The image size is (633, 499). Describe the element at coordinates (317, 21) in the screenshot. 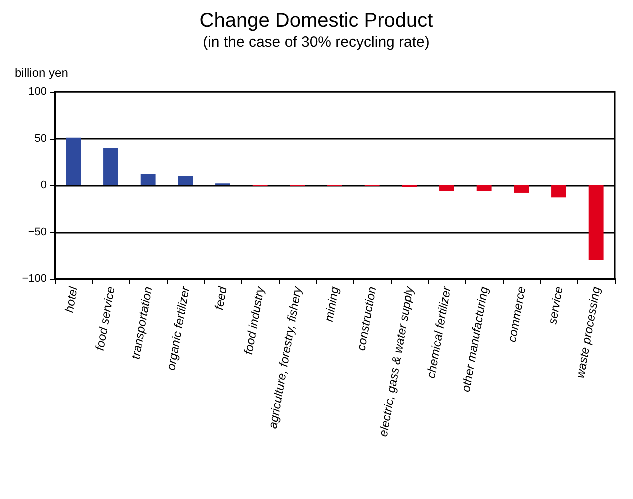

I see `chart-title: Change Domestic Product` at that location.